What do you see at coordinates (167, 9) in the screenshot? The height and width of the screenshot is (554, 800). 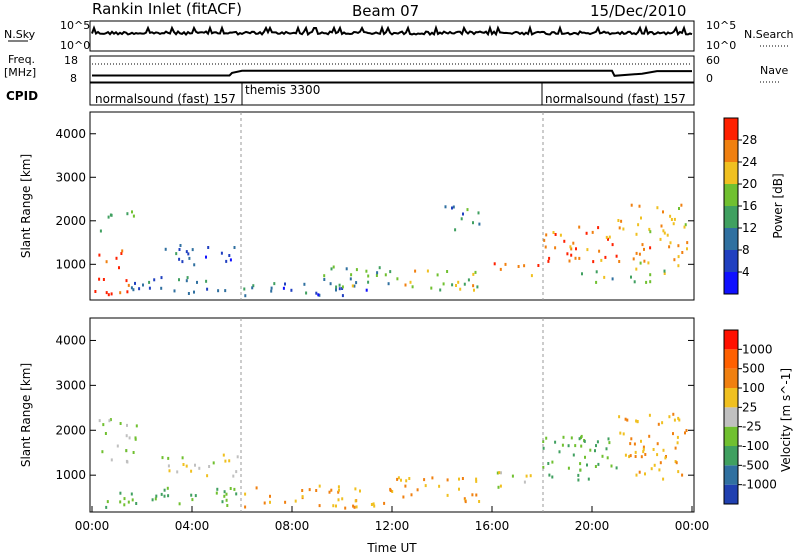 I see `plot-title: Rankin Inlet (fitACF)` at bounding box center [167, 9].